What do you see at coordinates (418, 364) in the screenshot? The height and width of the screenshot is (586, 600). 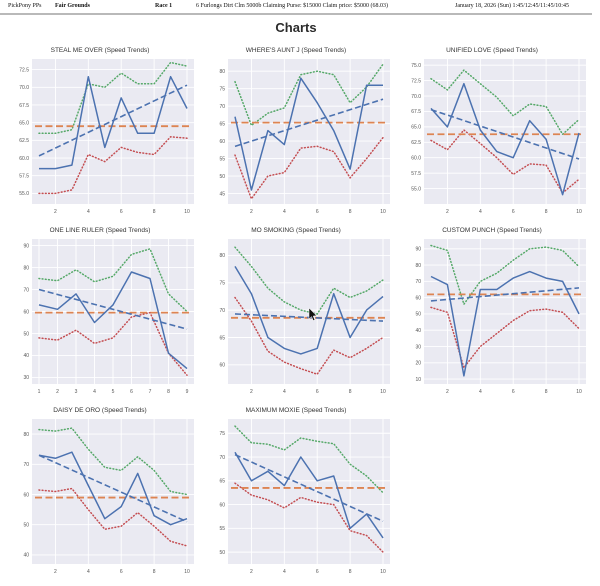 I see `svg-text: 20` at bounding box center [418, 364].